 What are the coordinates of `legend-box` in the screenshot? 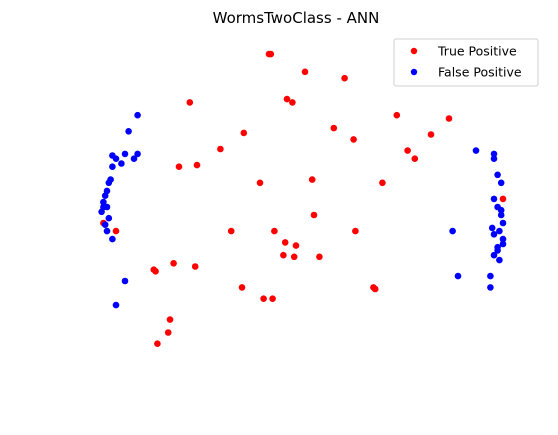 It's located at (466, 62).